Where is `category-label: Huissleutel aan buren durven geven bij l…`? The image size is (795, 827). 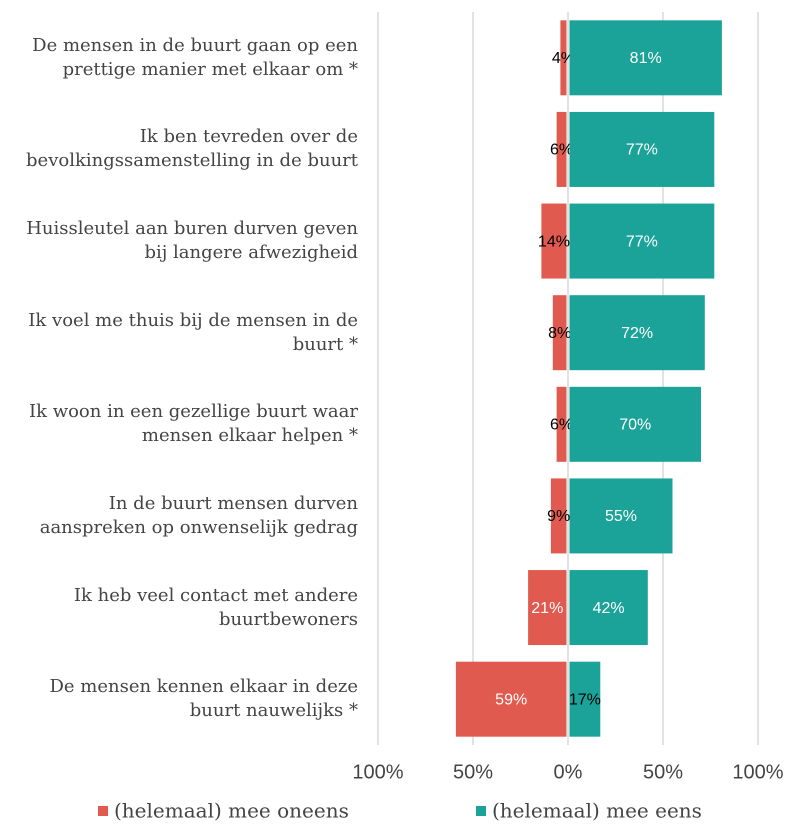
category-label: Huissleutel aan buren durven geven bij l… is located at coordinates (192, 241).